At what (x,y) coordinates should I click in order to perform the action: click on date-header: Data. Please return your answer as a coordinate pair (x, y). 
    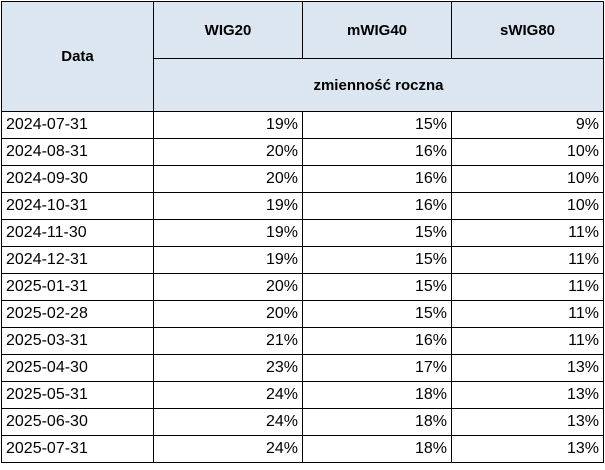
    Looking at the image, I should click on (77, 56).